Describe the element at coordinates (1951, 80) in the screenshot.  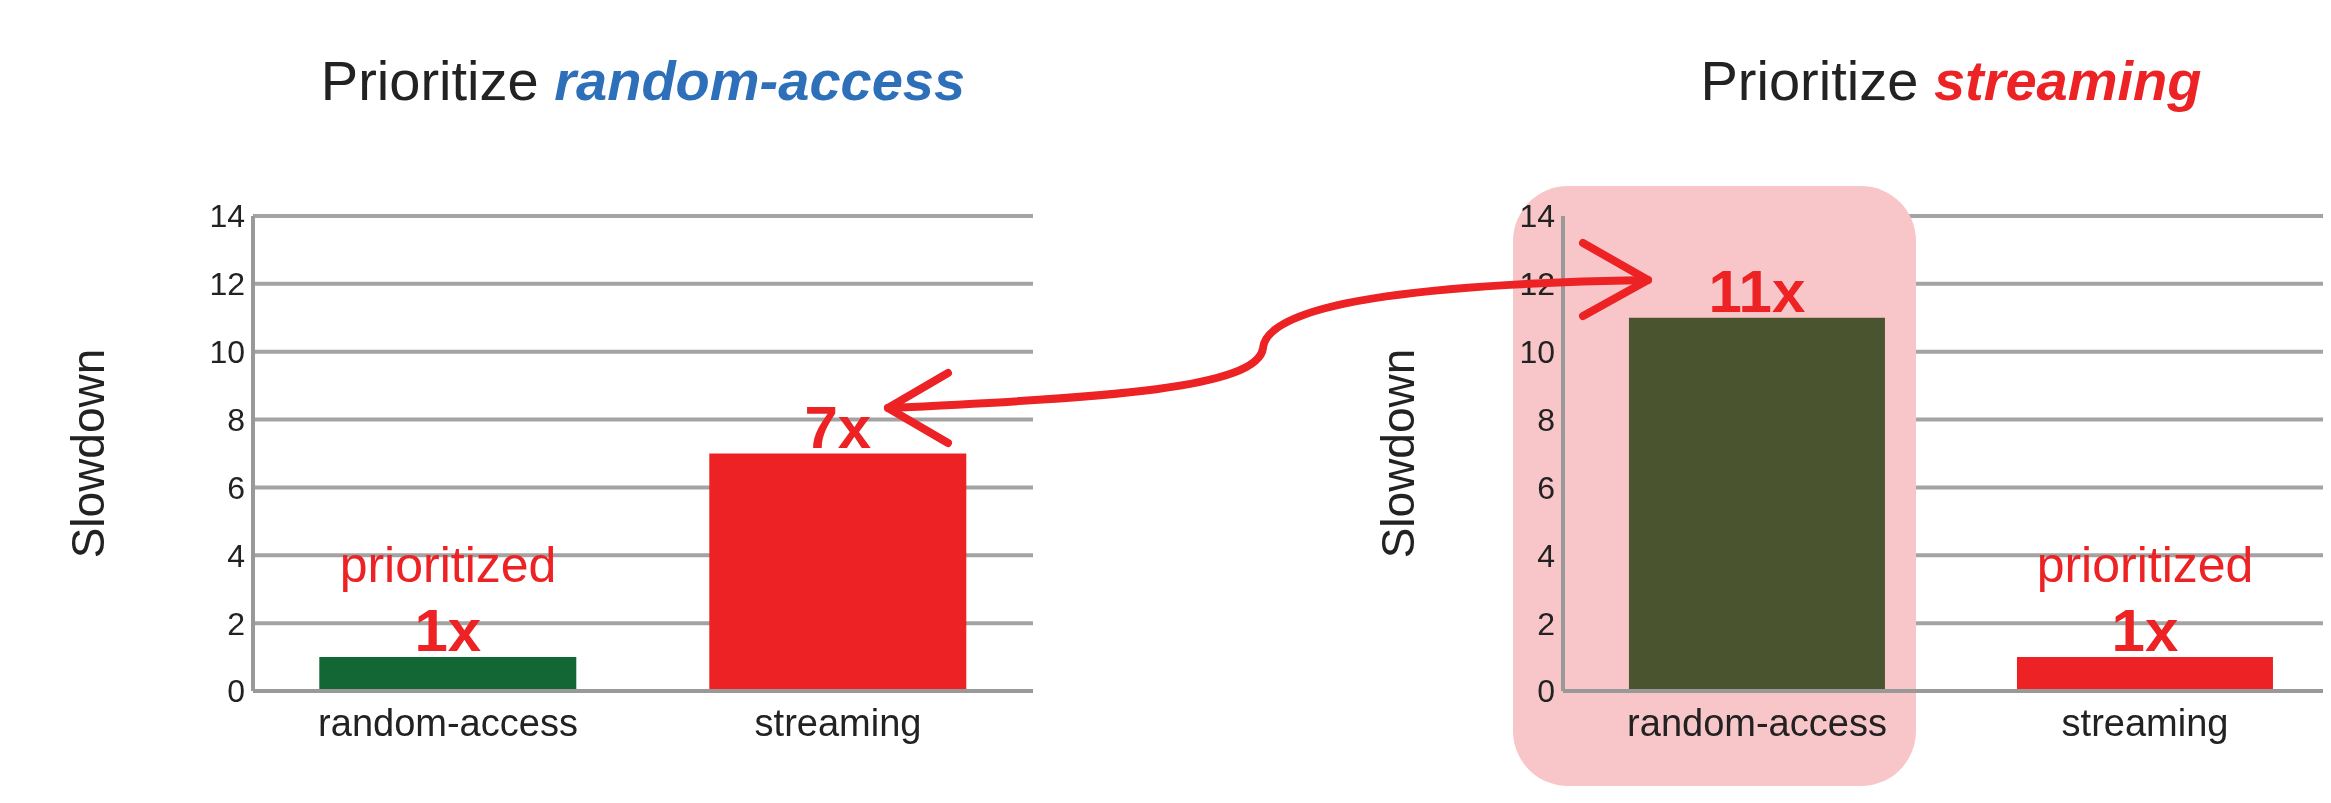
I see `chart-title: Prioritize streaming` at that location.